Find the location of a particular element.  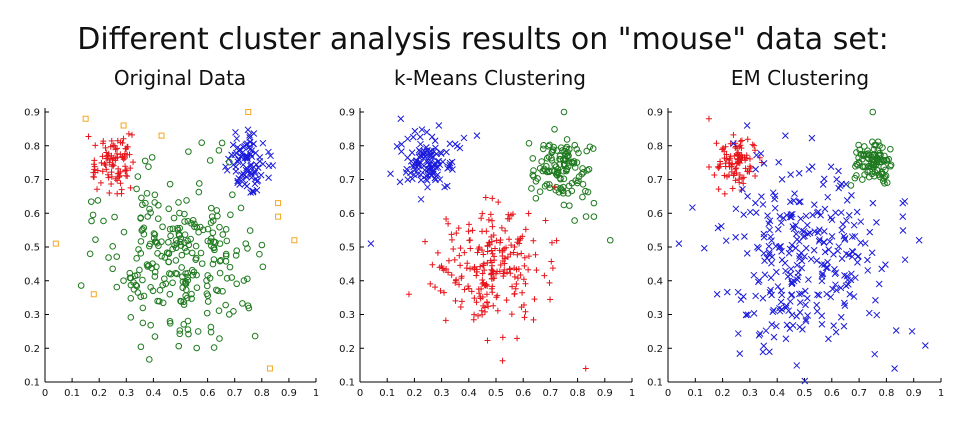

y-tick-label: 0.7 is located at coordinates (655, 180).